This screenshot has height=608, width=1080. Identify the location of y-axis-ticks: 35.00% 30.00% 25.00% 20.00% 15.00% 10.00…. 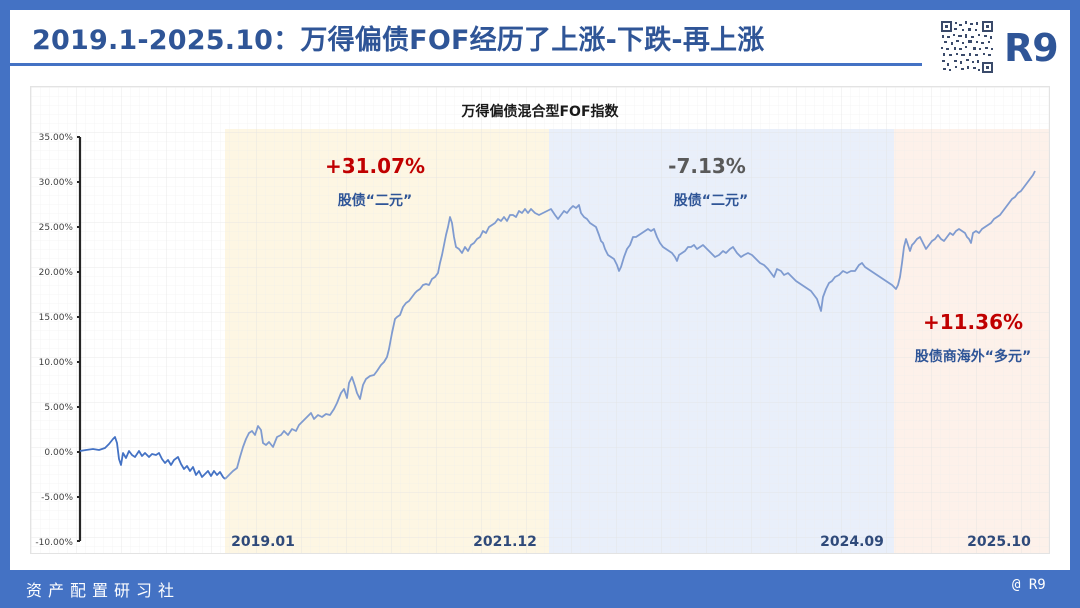
(54, 340).